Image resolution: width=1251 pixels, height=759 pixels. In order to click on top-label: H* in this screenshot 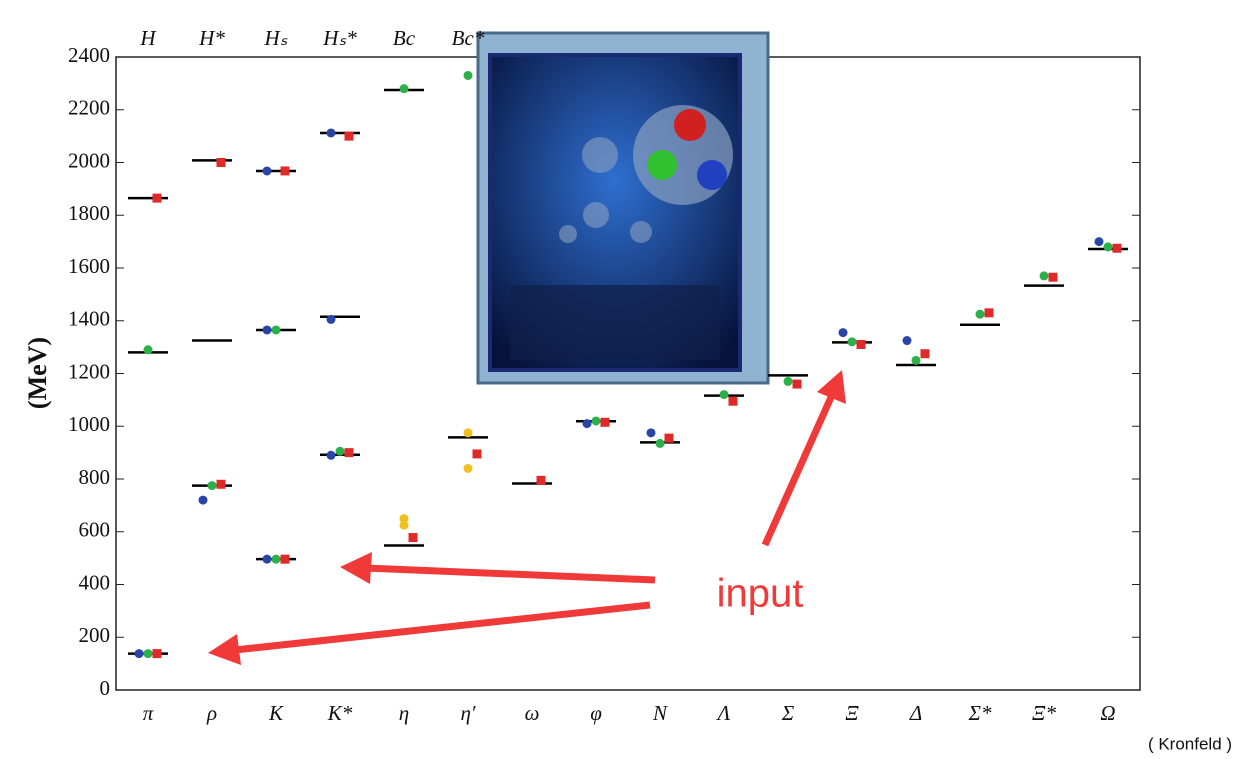, I will do `click(211, 38)`.